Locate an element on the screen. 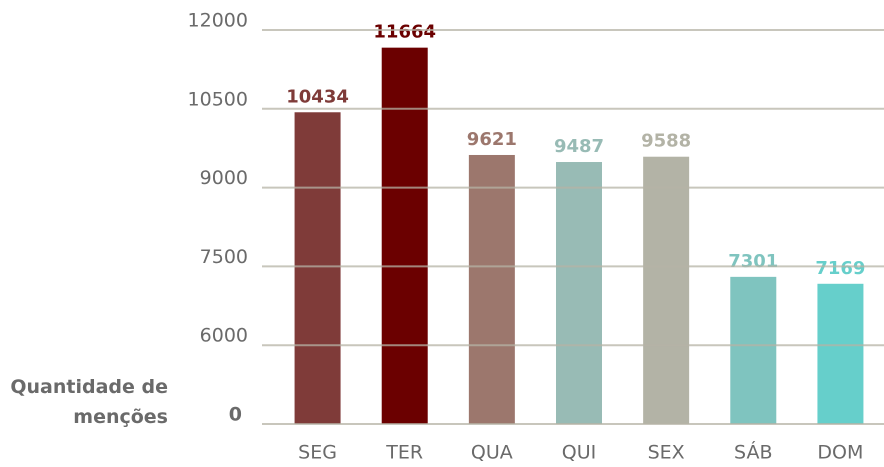 The image size is (884, 467). x-tick-label: QUA is located at coordinates (492, 453).